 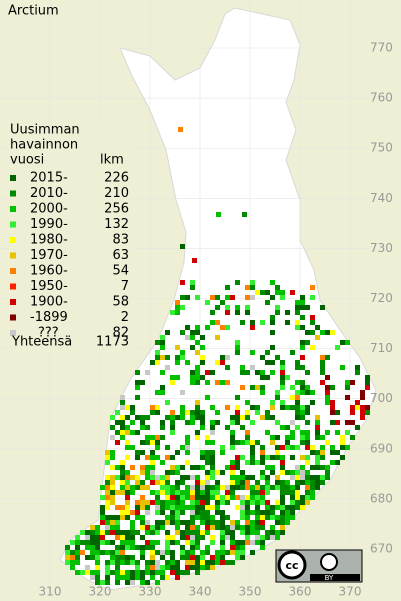 What do you see at coordinates (381, 298) in the screenshot?
I see `y-tick-label: 720` at bounding box center [381, 298].